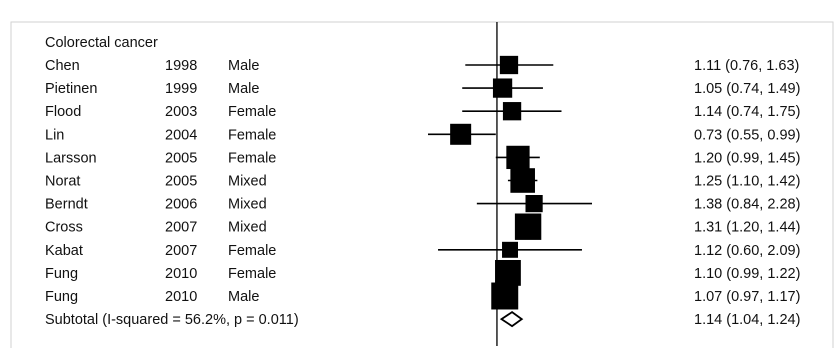  What do you see at coordinates (747, 320) in the screenshot?
I see `subtotal-ci-text: 1.14 (1.04, 1.24)` at bounding box center [747, 320].